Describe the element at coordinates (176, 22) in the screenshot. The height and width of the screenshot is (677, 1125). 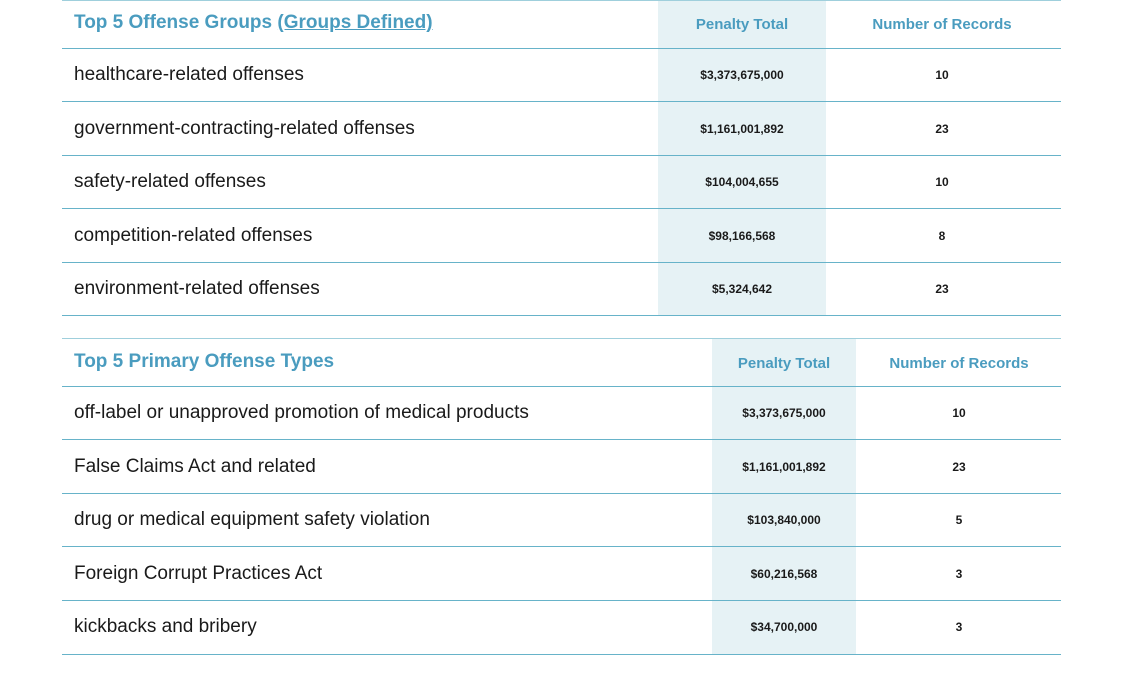
I see `table-title-text: Top 5 Offense Groups` at that location.